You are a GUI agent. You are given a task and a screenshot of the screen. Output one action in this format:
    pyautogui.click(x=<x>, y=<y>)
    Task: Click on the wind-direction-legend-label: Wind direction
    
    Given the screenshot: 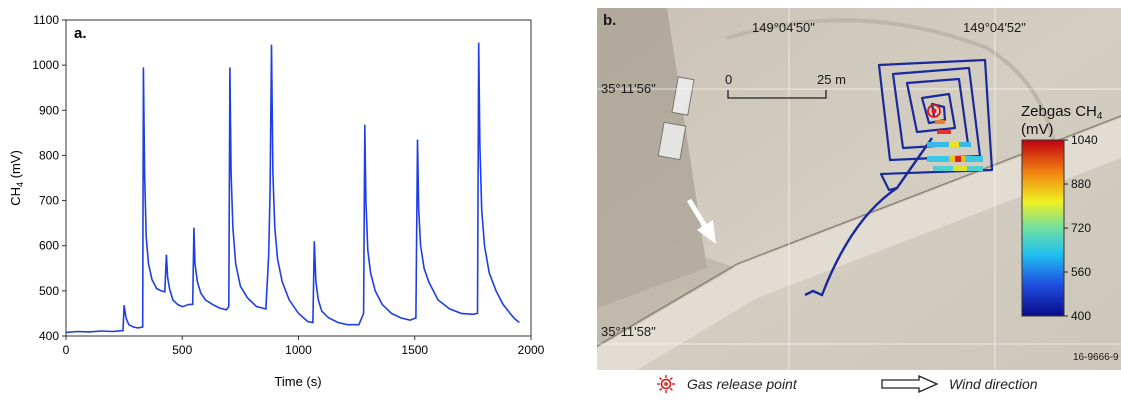 What is the action you would take?
    pyautogui.click(x=993, y=384)
    